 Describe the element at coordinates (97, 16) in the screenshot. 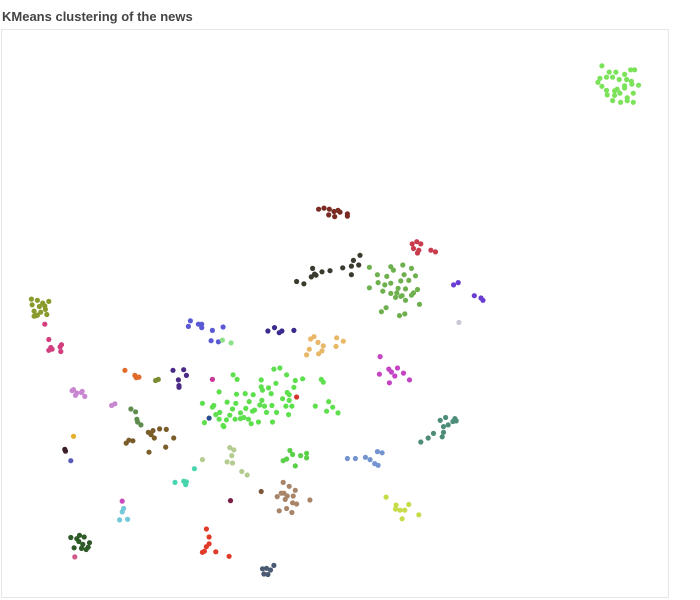

I see `chart-title: KMeans clustering of the news` at that location.